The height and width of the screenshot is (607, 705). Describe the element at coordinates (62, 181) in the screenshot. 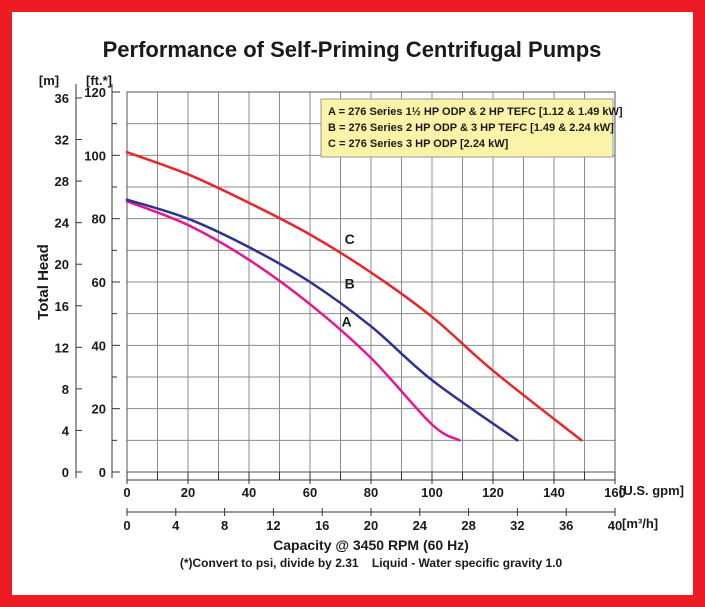

I see `y2-tick-label: 28` at that location.